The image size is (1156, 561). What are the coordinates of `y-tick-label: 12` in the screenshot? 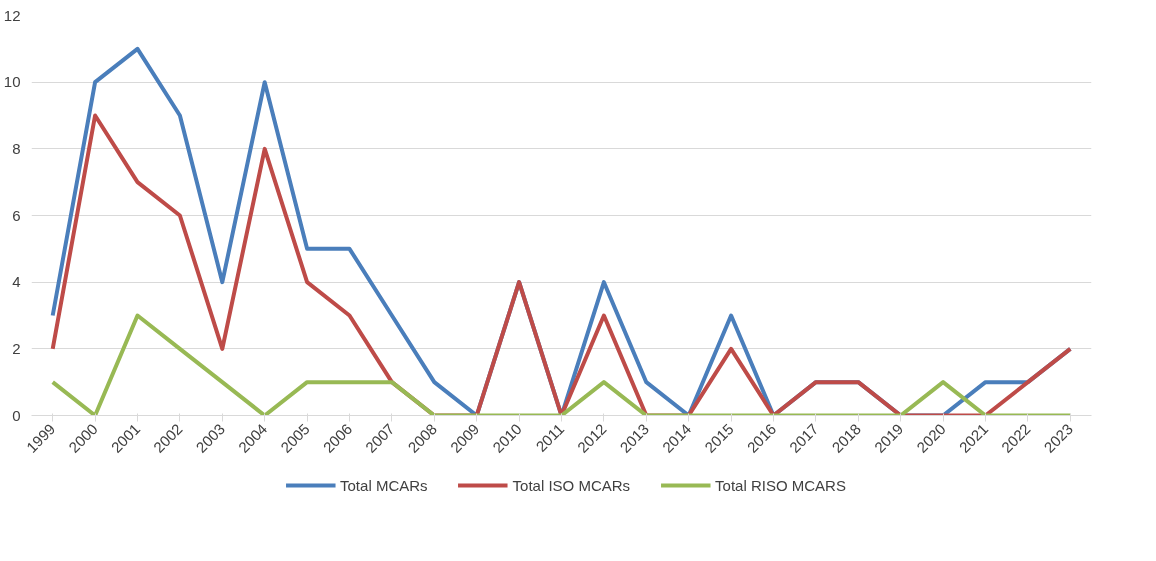 It's located at (12, 15).